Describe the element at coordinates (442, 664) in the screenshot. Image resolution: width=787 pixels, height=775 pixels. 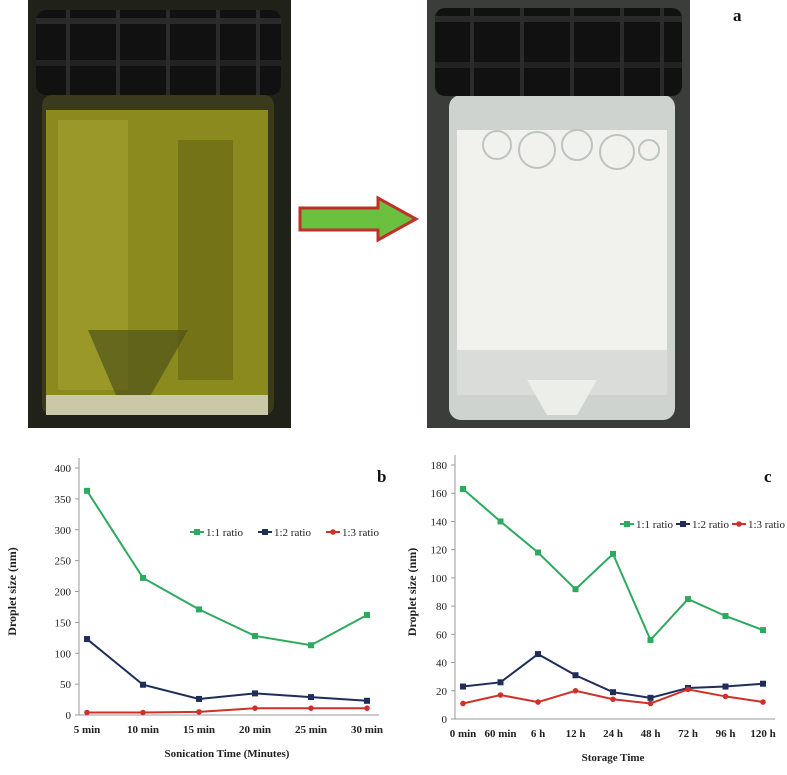
I see `y-tick-label: 40` at that location.